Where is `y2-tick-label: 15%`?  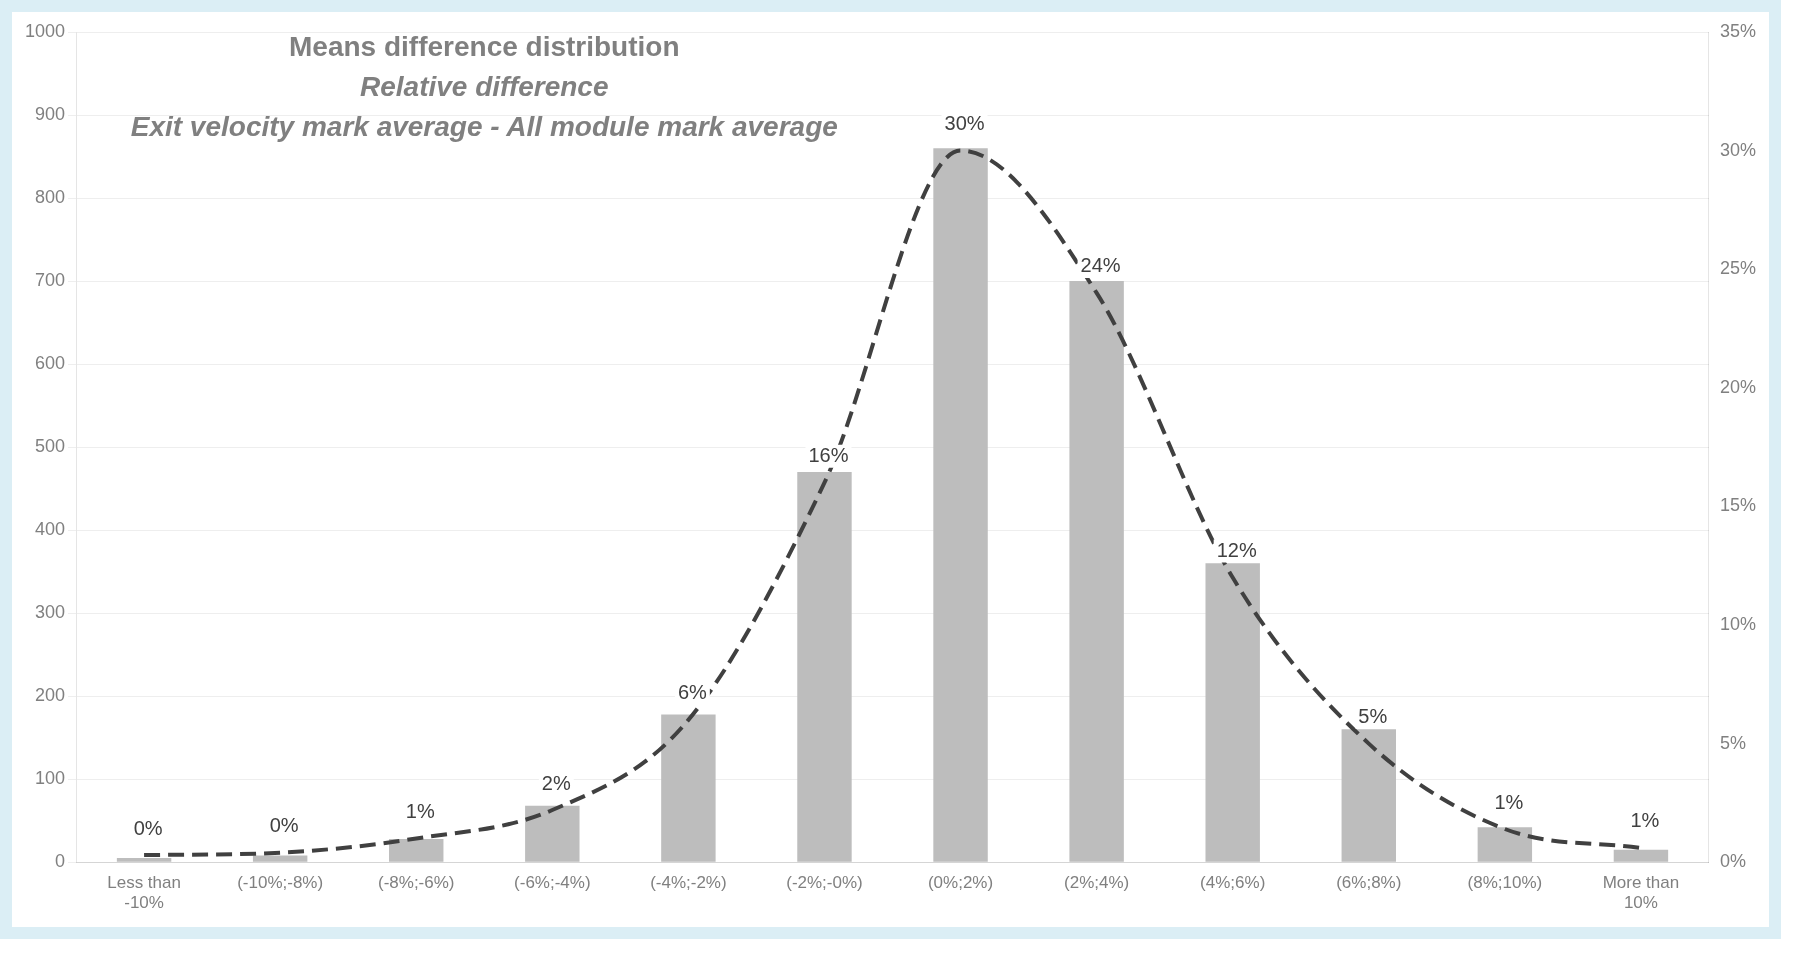
y2-tick-label: 15% is located at coordinates (1737, 505).